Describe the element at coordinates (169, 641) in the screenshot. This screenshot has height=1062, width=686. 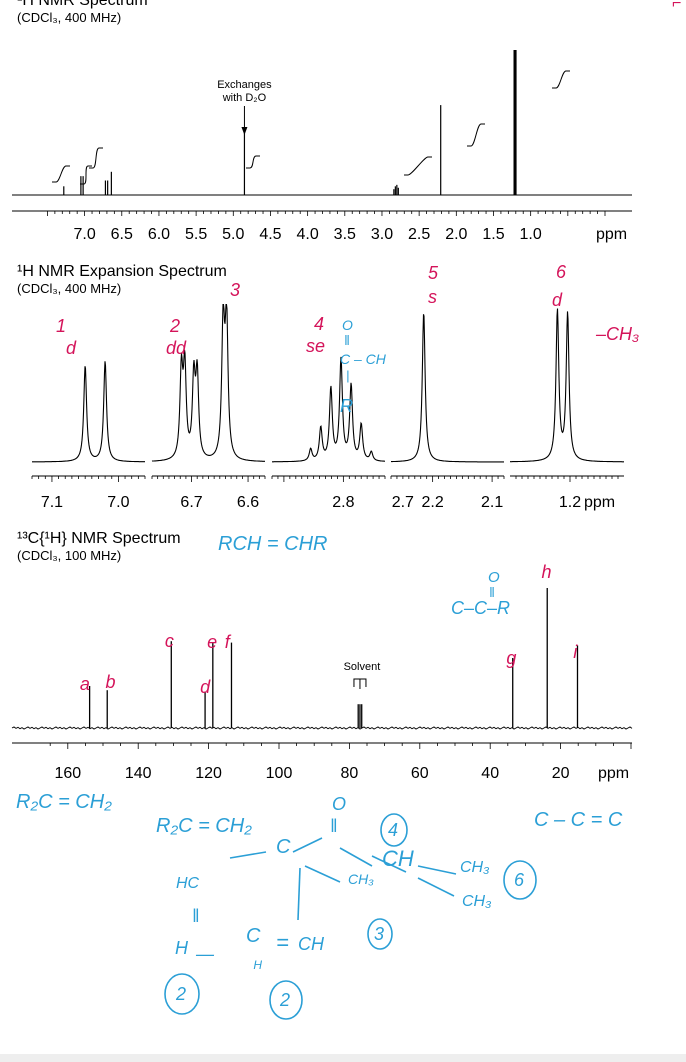
I see `carbon-letter-c: c` at that location.